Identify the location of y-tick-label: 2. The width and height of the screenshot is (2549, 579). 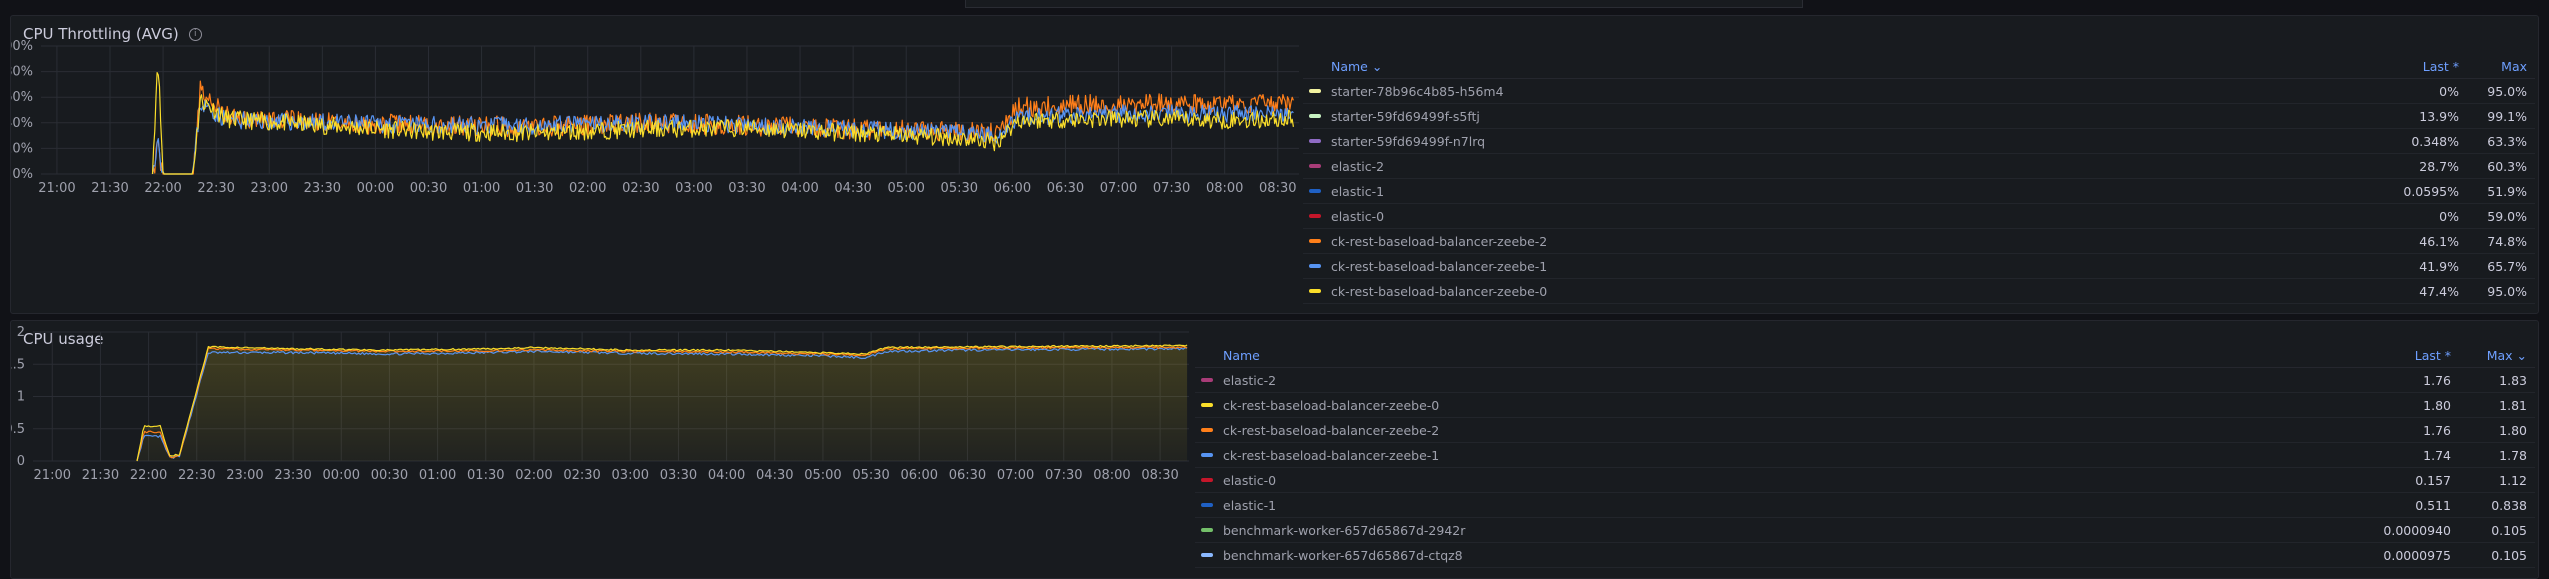
(21, 332).